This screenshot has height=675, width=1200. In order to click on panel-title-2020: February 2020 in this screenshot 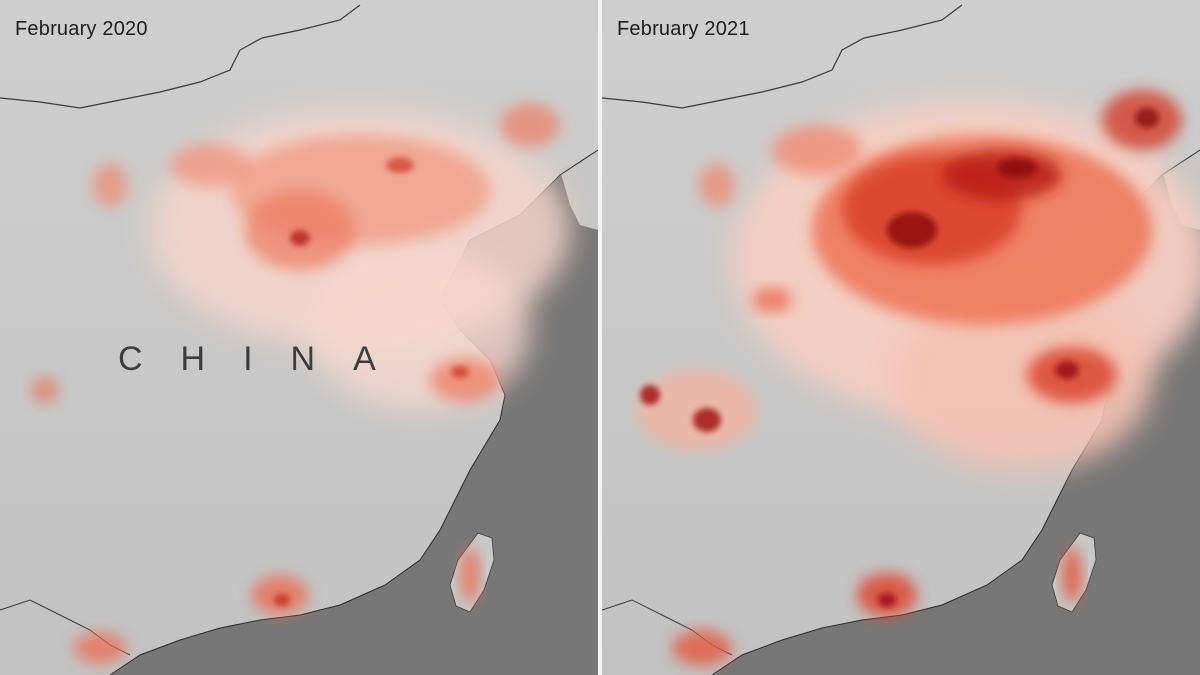, I will do `click(81, 29)`.